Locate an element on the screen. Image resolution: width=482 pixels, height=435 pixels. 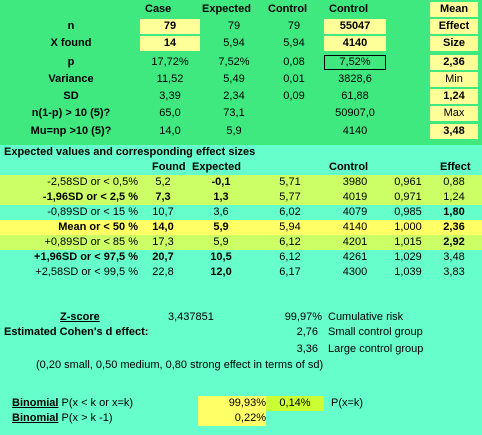
stat-right: Min is located at coordinates (454, 79).